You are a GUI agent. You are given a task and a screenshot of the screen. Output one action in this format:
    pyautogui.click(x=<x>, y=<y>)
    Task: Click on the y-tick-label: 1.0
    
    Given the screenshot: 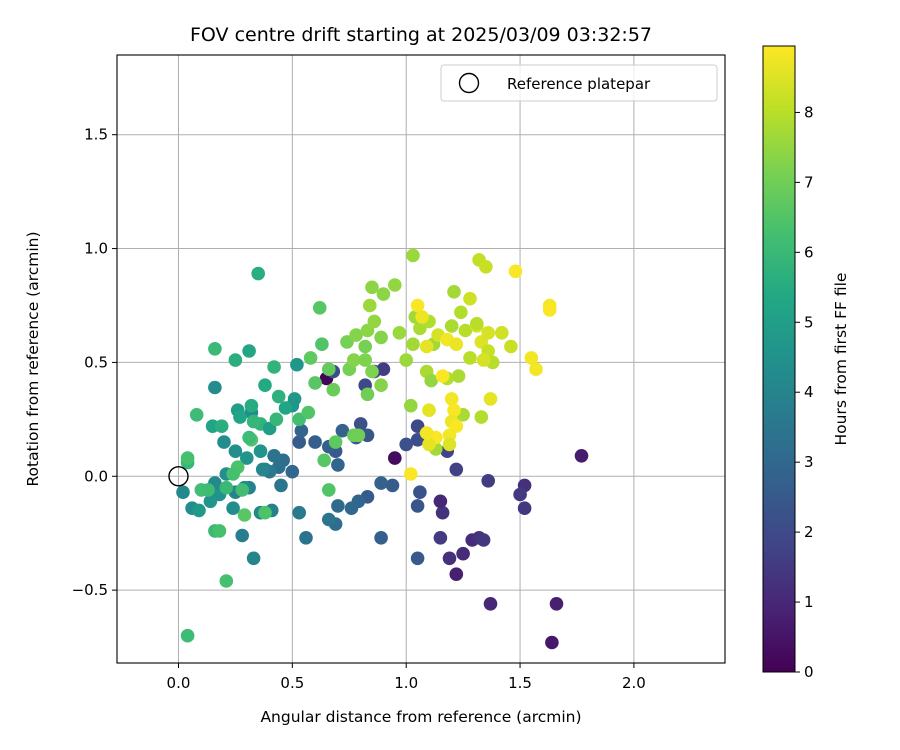 What is the action you would take?
    pyautogui.click(x=96, y=249)
    